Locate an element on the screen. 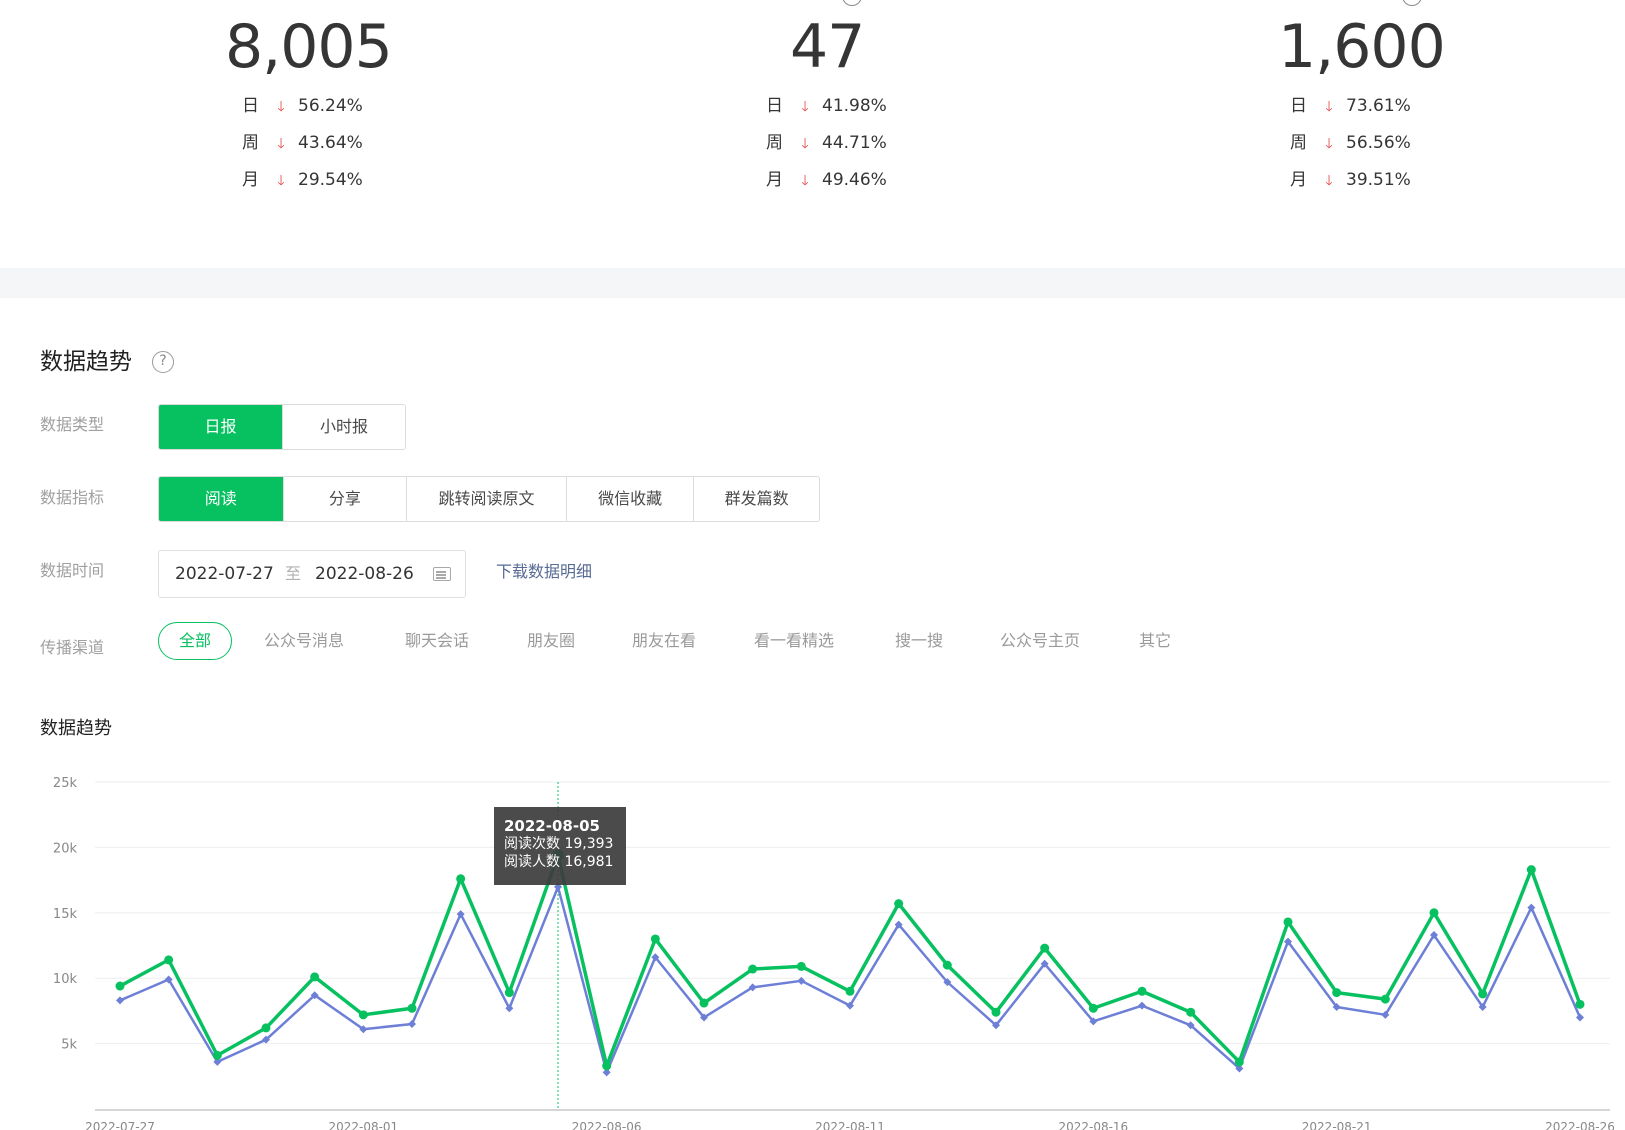 The image size is (1625, 1130). stat-row-day: 日 🡓 56.24% is located at coordinates (302, 106).